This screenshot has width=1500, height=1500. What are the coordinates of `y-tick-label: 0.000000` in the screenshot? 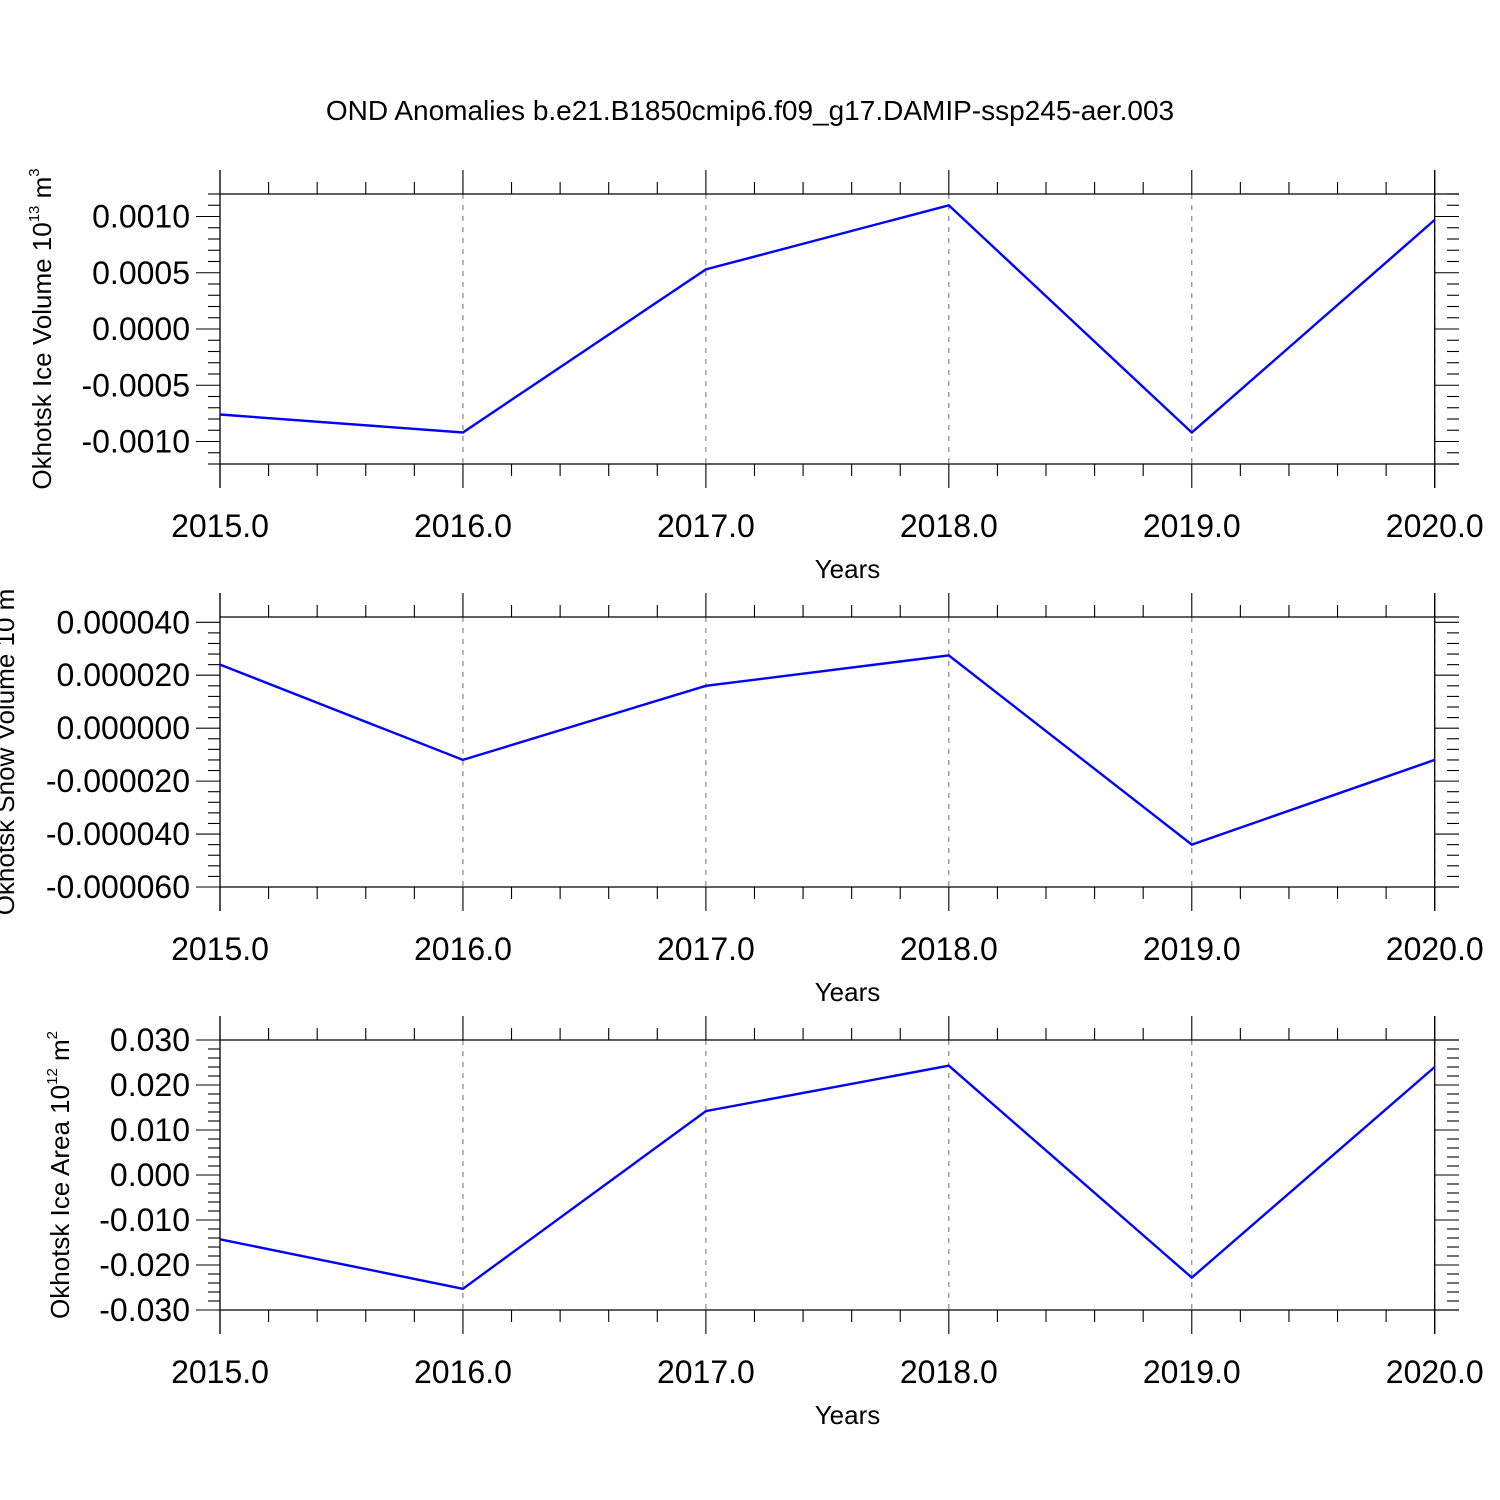 It's located at (123, 728).